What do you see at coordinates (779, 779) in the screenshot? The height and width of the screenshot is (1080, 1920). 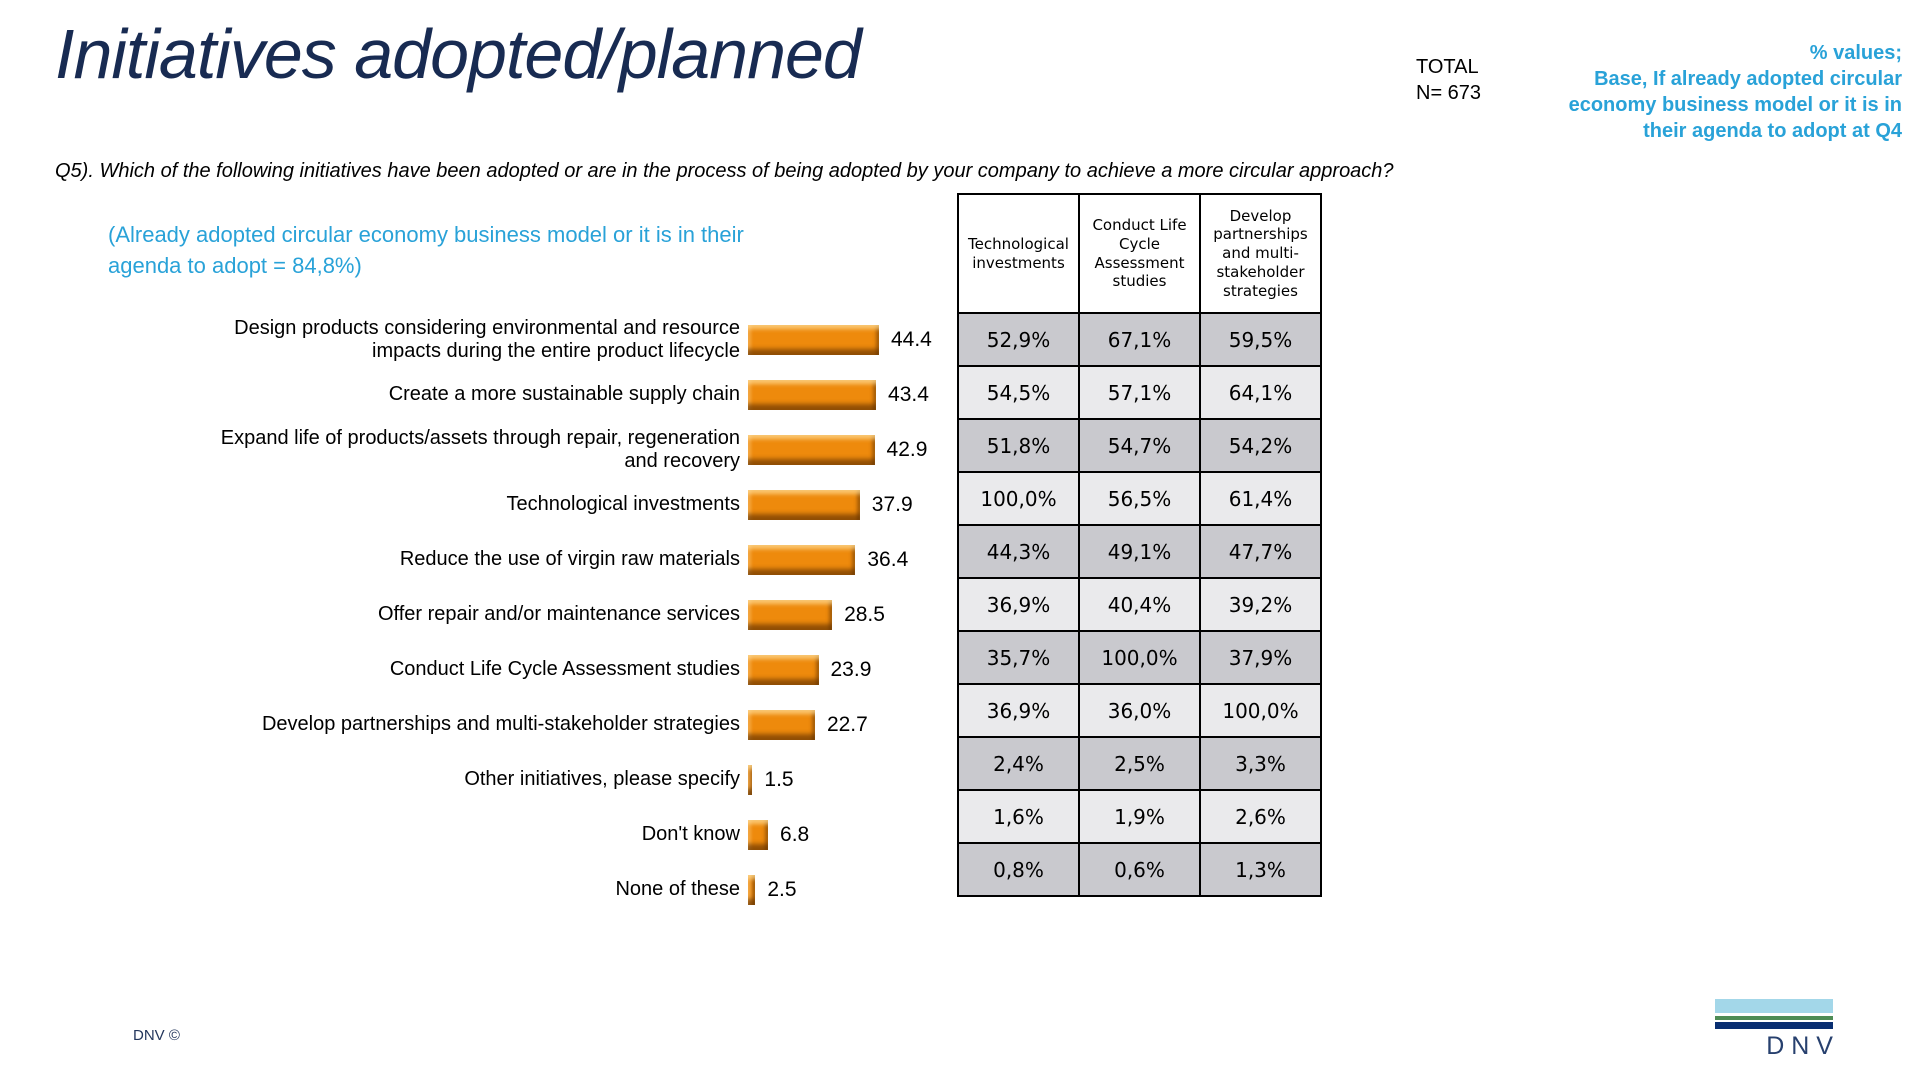 I see `bar-value-label: 1.5` at bounding box center [779, 779].